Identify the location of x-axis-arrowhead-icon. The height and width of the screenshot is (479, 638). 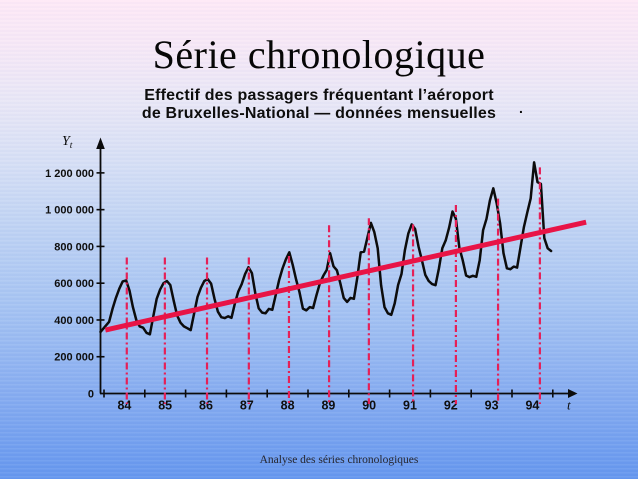
(573, 393).